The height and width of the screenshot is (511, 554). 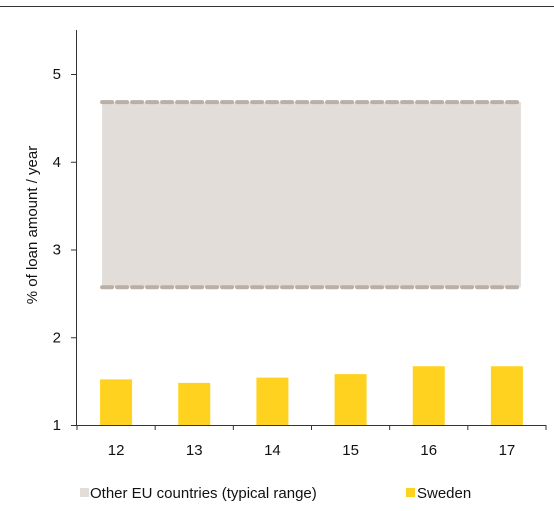 I want to click on y-axis-label: % of loan amount / year, so click(x=32, y=225).